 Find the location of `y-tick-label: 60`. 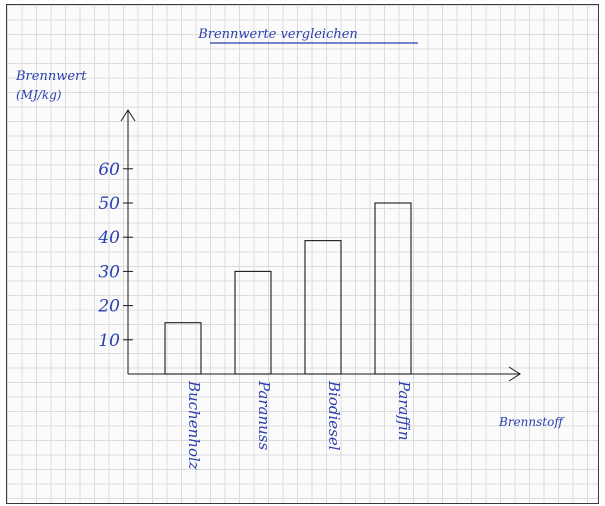

y-tick-label: 60 is located at coordinates (109, 170).